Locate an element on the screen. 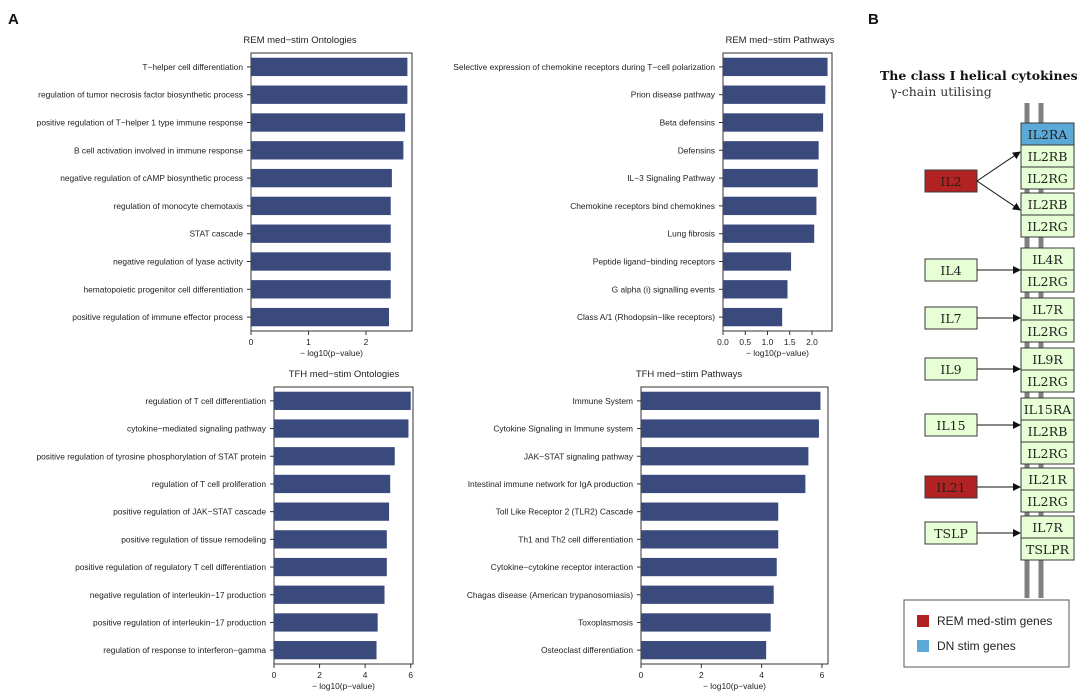 The width and height of the screenshot is (1084, 698). category-label: positive regulation of JAK−STAT cascade is located at coordinates (189, 512).